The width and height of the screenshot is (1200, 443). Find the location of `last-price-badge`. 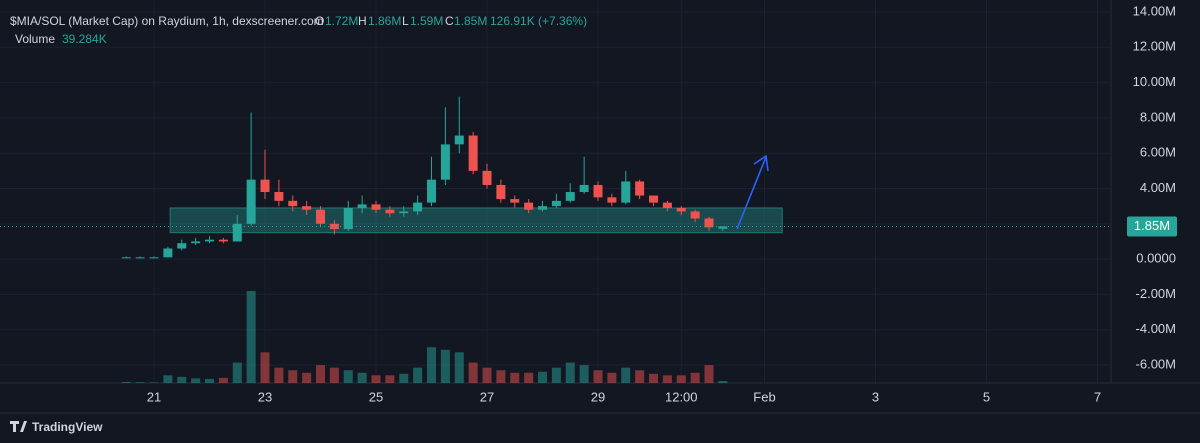

last-price-badge is located at coordinates (1152, 226).